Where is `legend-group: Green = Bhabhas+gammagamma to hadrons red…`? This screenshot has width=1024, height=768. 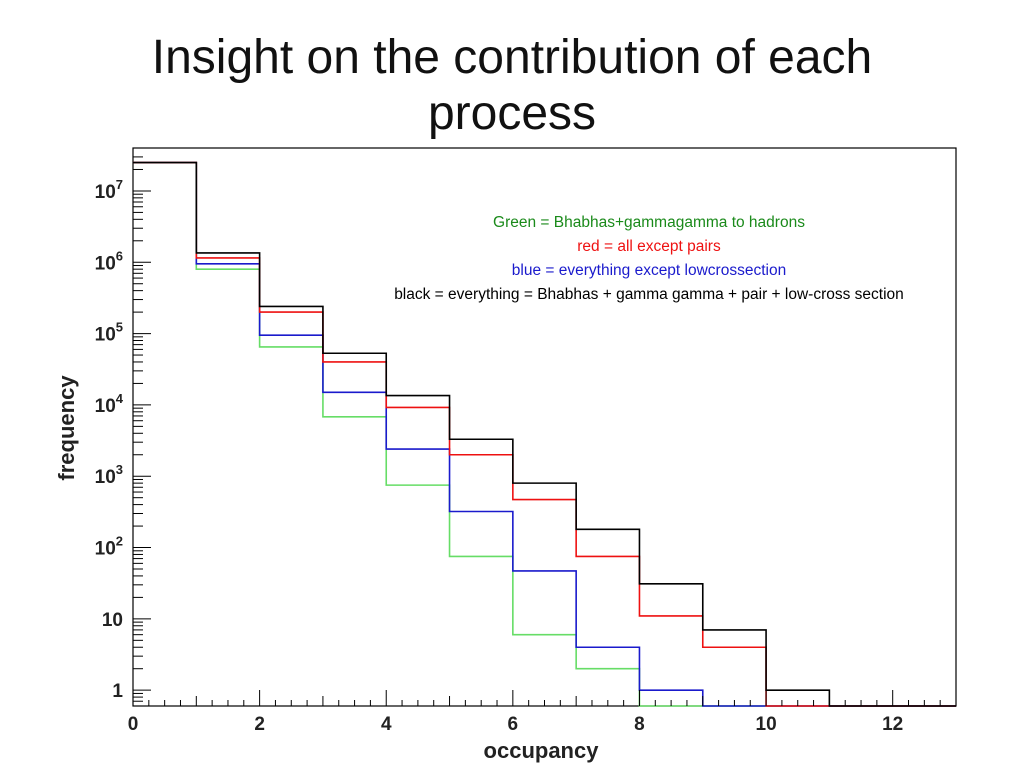 legend-group: Green = Bhabhas+gammagamma to hadrons red… is located at coordinates (649, 258).